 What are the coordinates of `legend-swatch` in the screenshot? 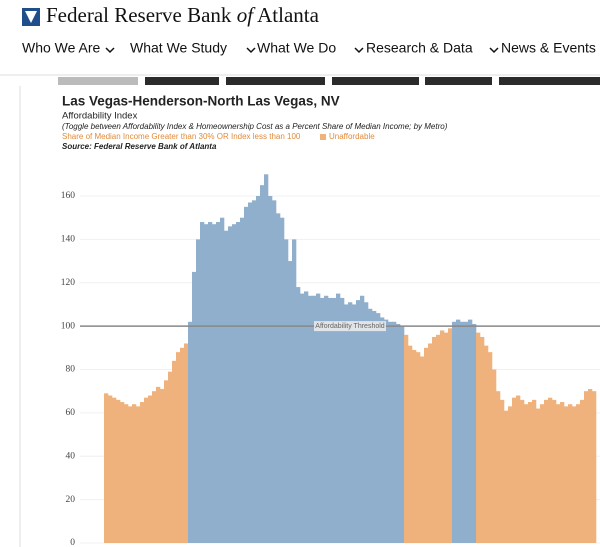 It's located at (323, 137).